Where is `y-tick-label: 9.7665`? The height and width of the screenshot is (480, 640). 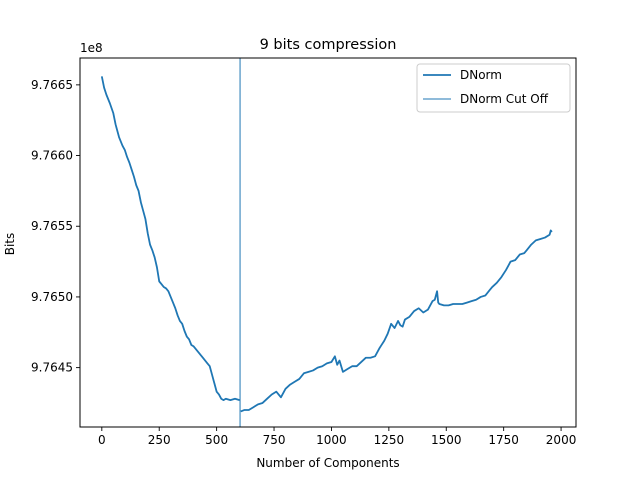 y-tick-label: 9.7665 is located at coordinates (52, 85).